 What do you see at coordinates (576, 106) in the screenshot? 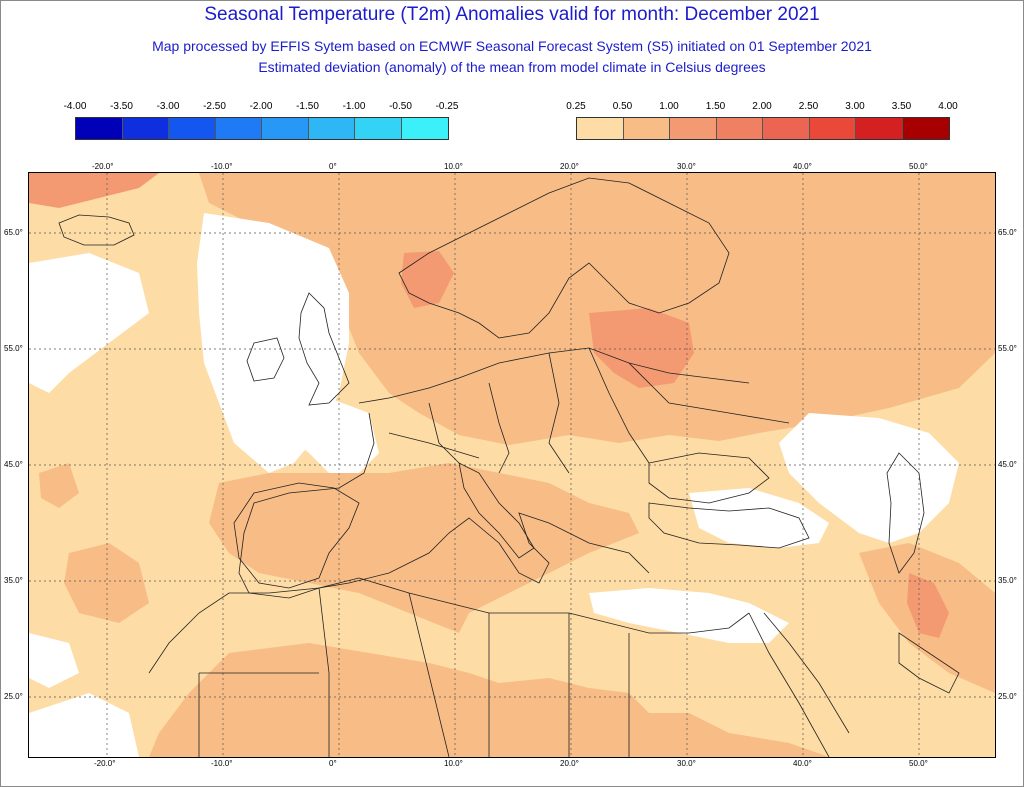
I see `legend-positive-label: 0.25` at bounding box center [576, 106].